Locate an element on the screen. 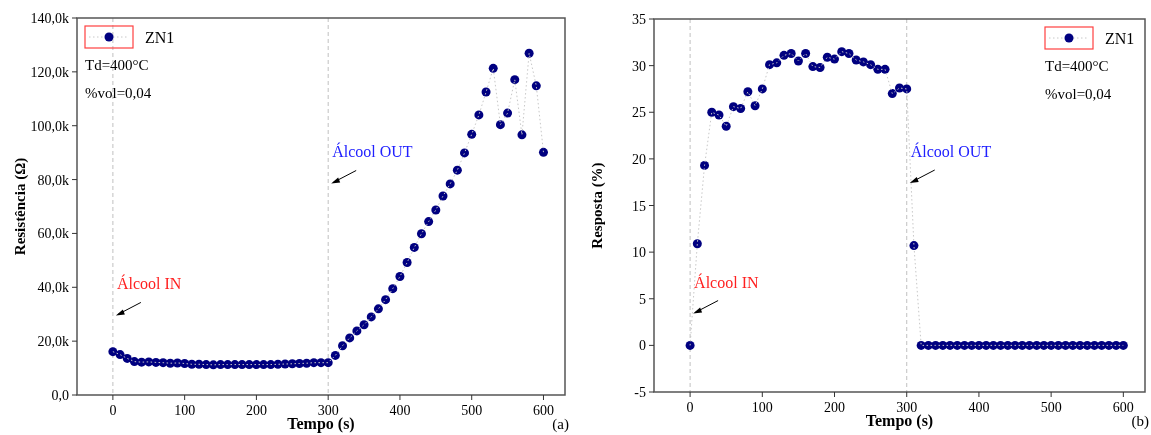 Image resolution: width=1151 pixels, height=435 pixels. y-tick-label: 35 is located at coordinates (639, 19).